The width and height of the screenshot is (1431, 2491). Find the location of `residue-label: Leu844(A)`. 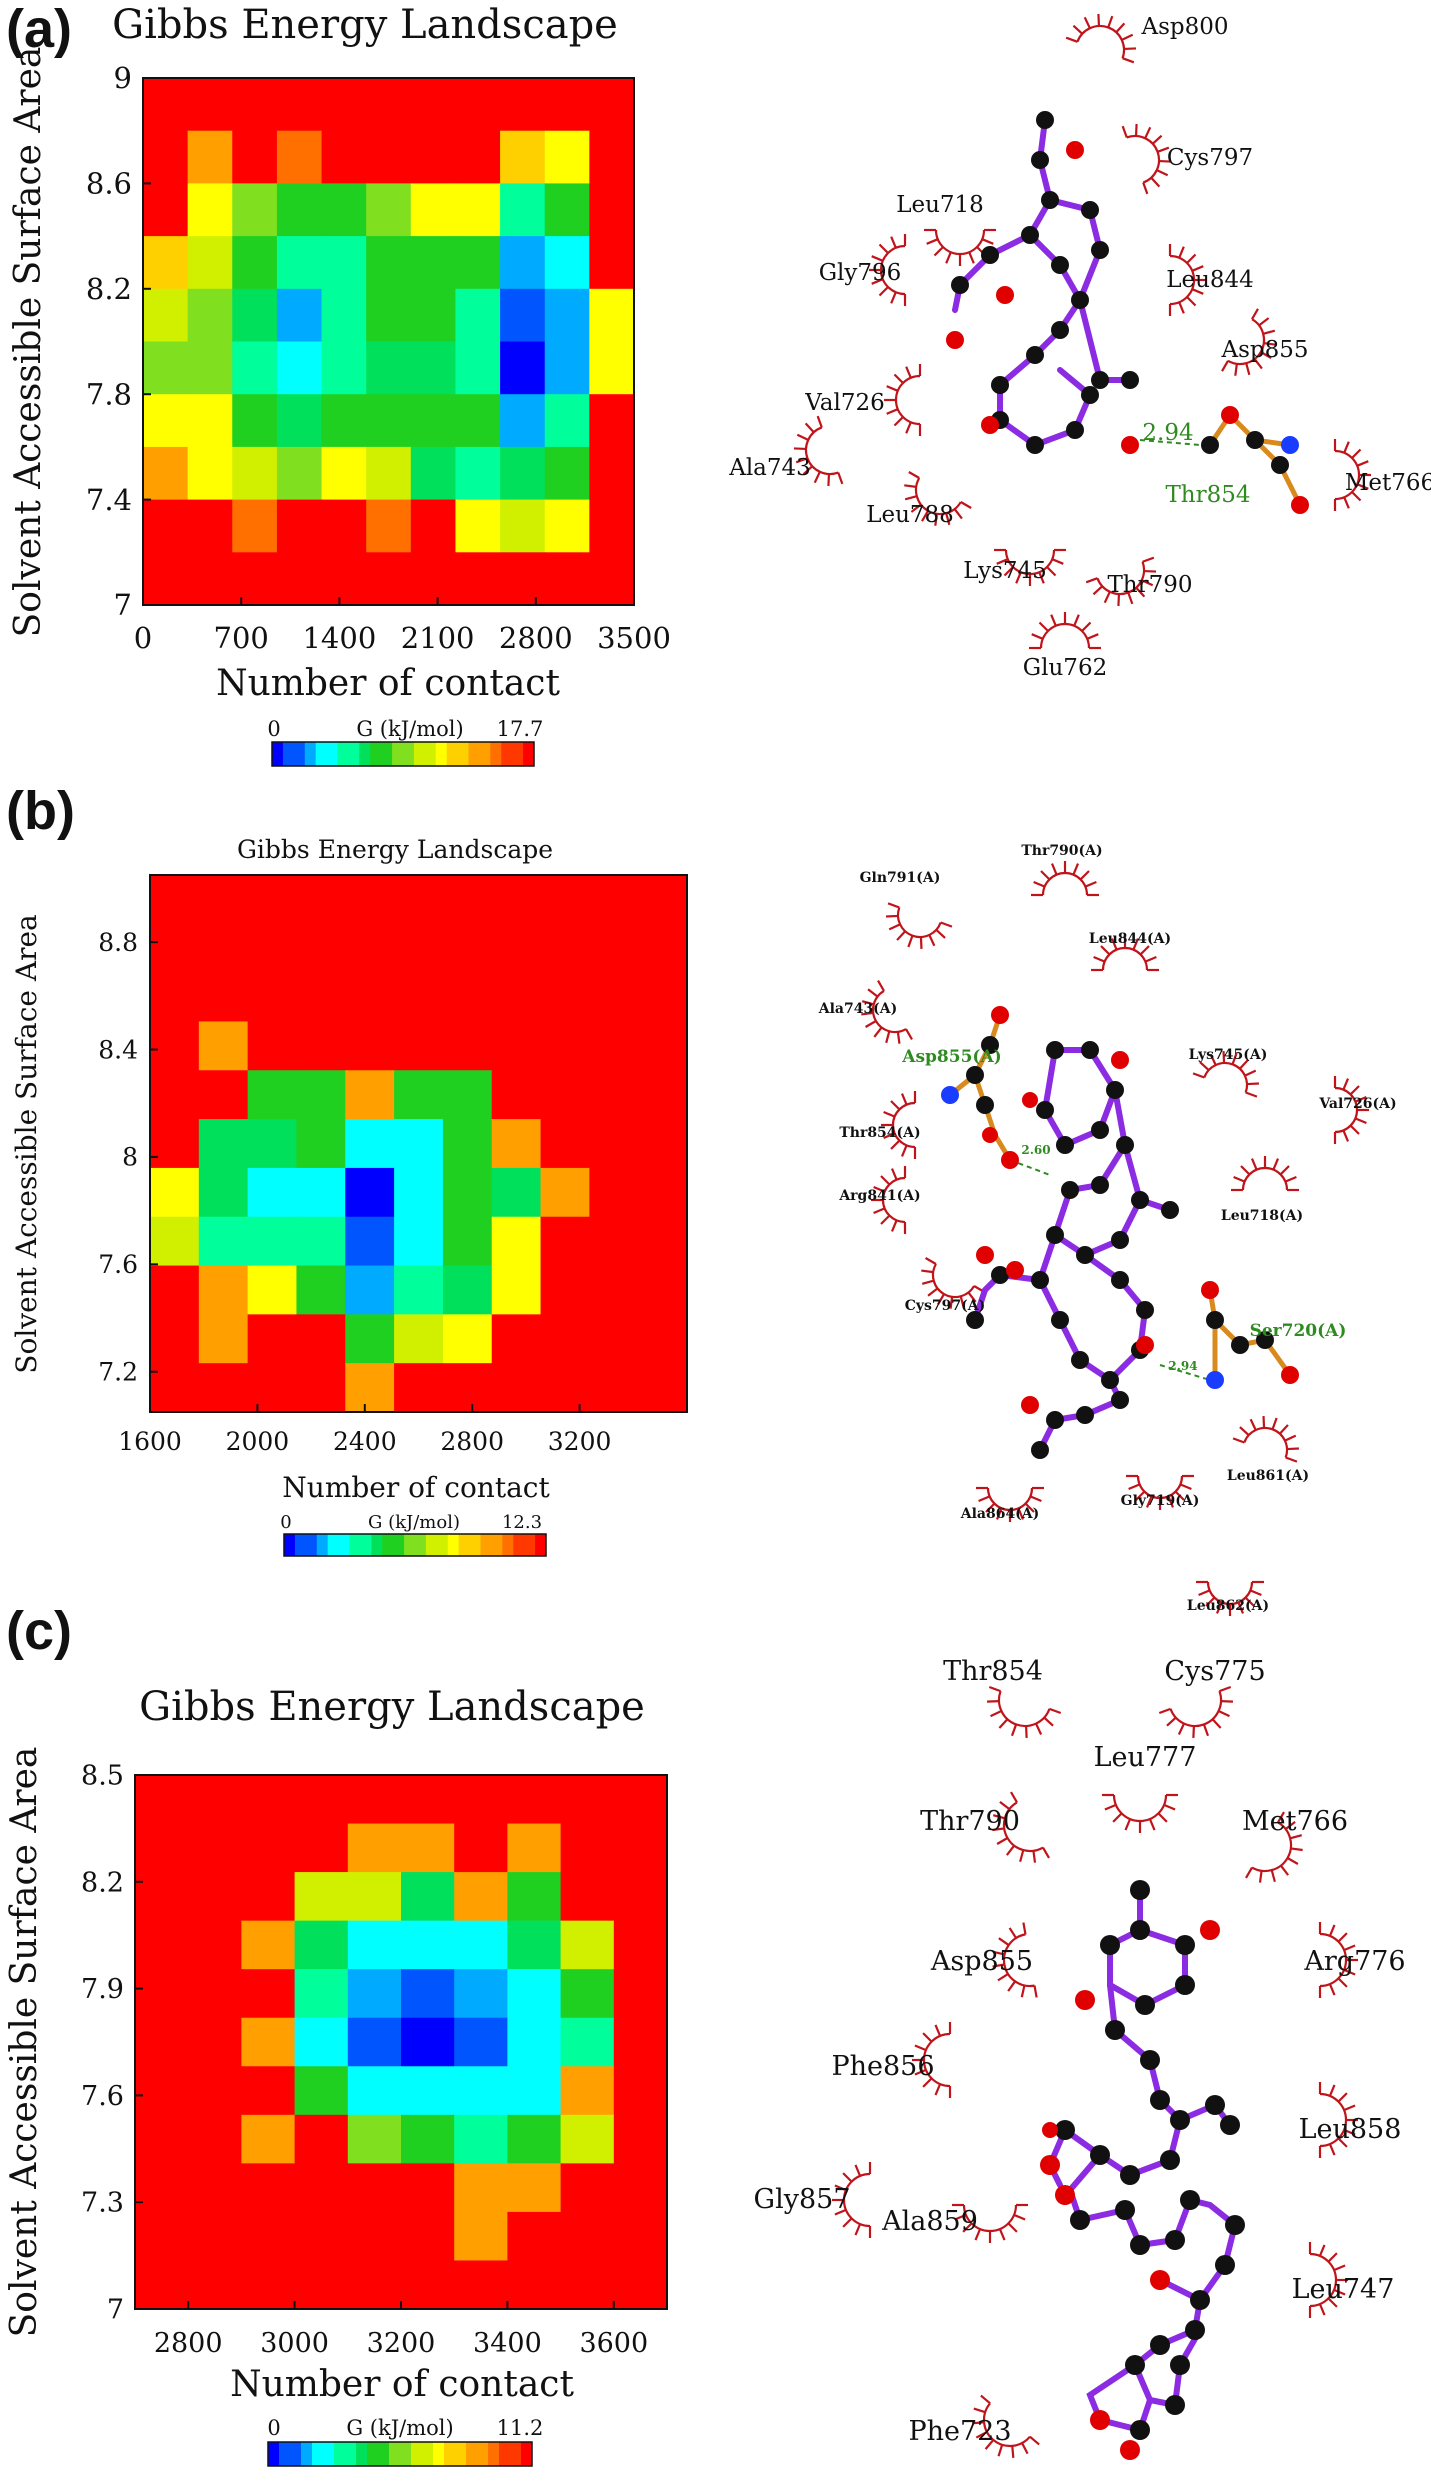

residue-label: Leu844(A) is located at coordinates (1130, 939).